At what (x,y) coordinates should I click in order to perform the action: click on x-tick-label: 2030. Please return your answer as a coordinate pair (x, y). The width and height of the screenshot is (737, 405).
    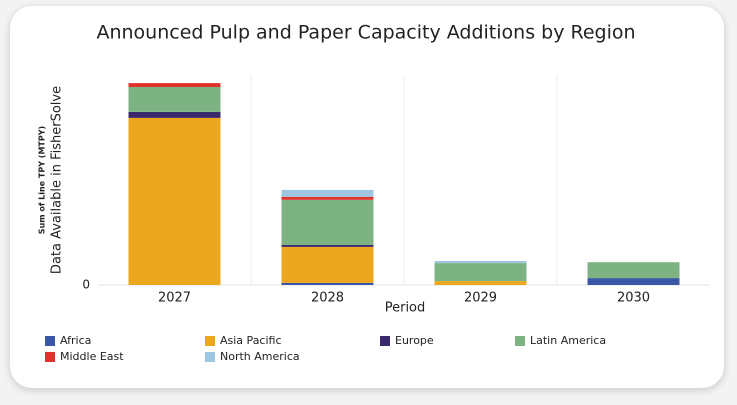
    Looking at the image, I should click on (633, 298).